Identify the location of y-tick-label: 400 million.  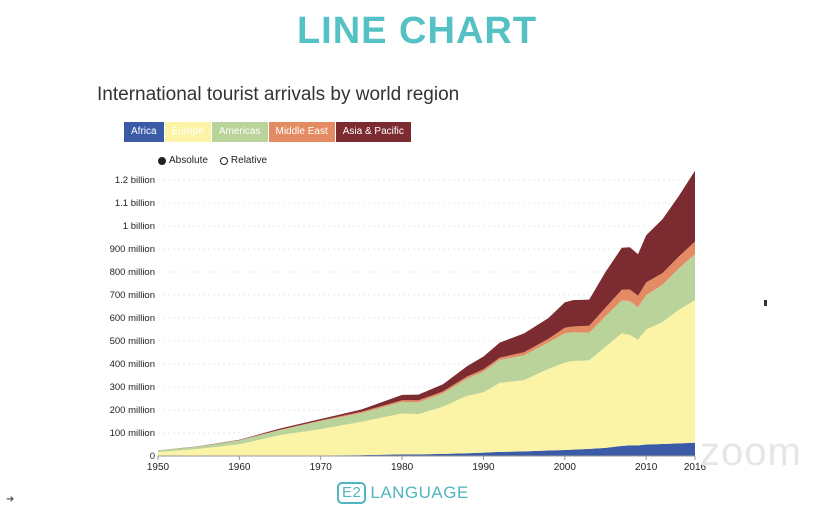
(132, 364).